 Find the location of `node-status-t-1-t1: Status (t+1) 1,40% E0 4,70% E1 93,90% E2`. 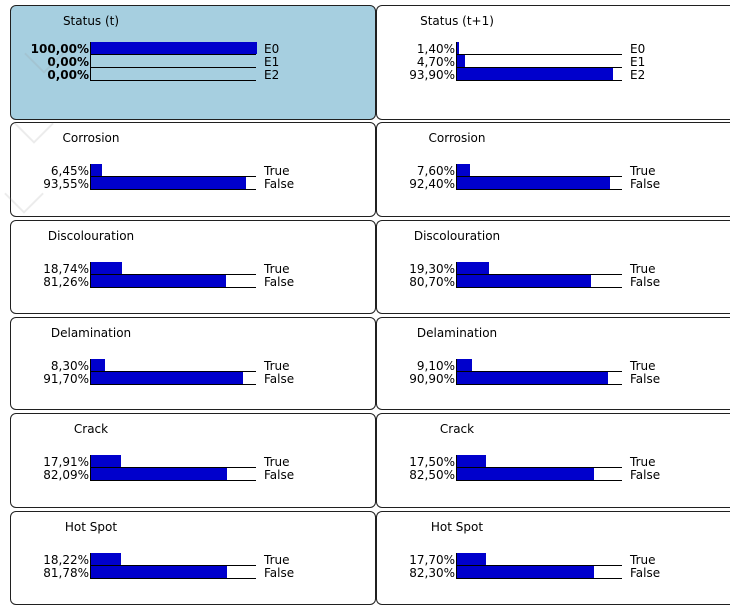

node-status-t-1-t1: Status (t+1) 1,40% E0 4,70% E1 93,90% E2 is located at coordinates (553, 62).